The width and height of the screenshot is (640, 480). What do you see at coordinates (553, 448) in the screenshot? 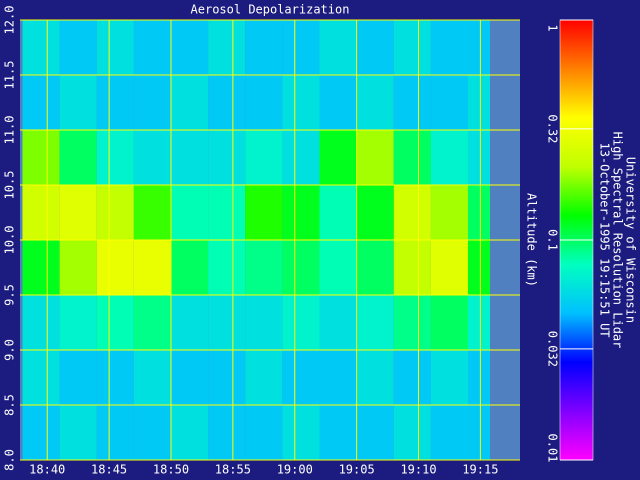
I see `colorbar-tick-label: 0.01` at bounding box center [553, 448].